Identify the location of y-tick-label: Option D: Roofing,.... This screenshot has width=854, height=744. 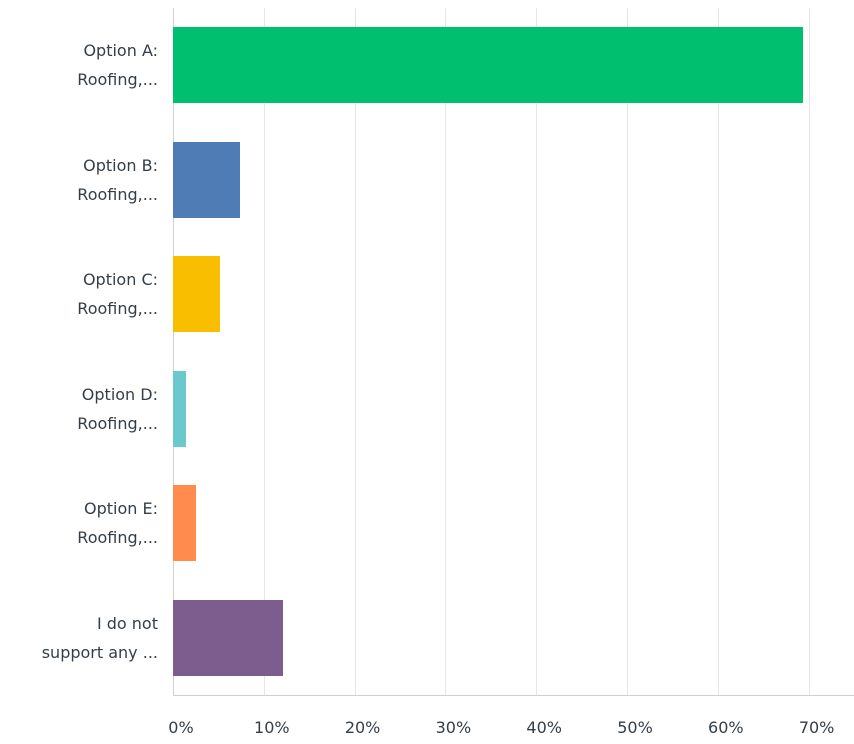
(117, 408).